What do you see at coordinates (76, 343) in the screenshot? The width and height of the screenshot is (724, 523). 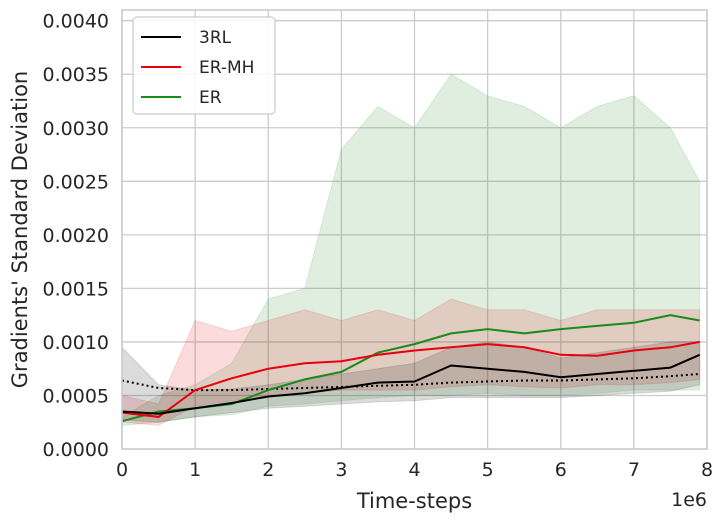 I see `y-tick-label: 0.0010` at bounding box center [76, 343].